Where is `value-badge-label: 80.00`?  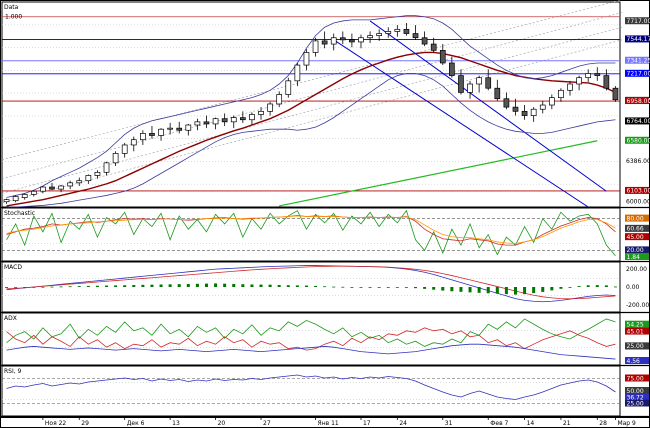 value-badge-label: 80.00 is located at coordinates (635, 218).